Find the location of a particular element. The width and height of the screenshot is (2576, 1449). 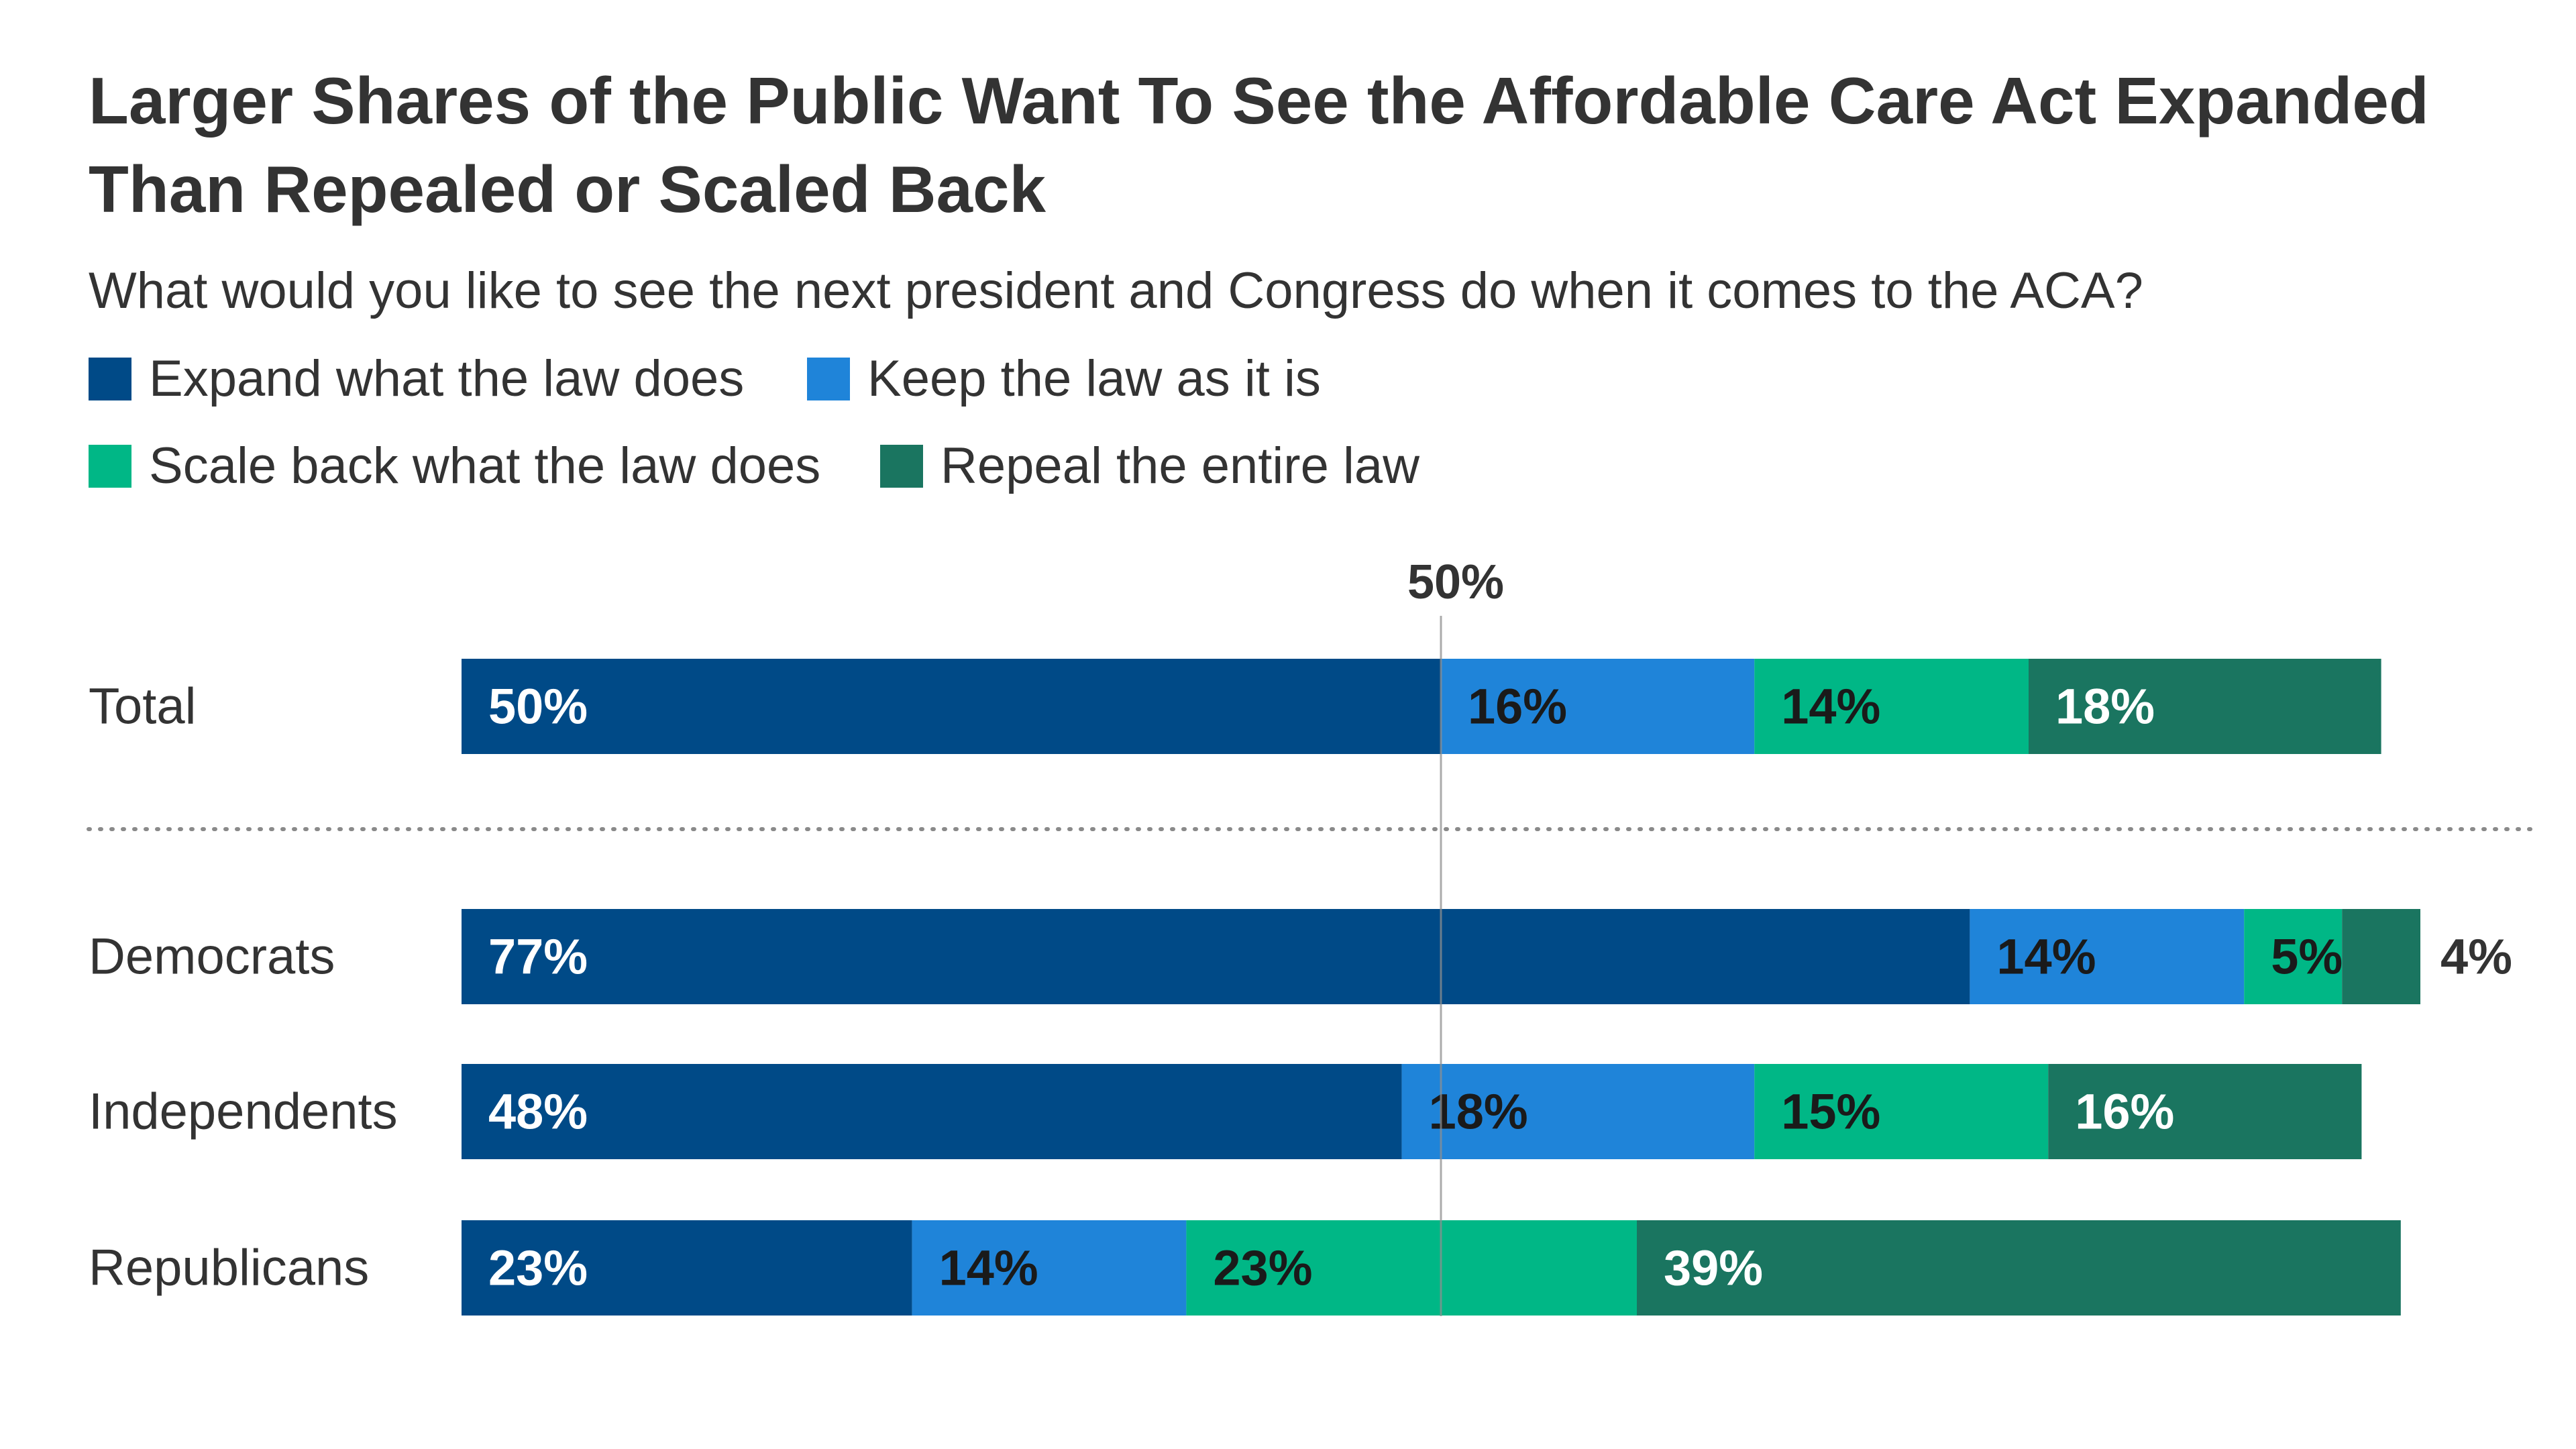

bar-democrats-expand-what-the-law-does is located at coordinates (1216, 956).